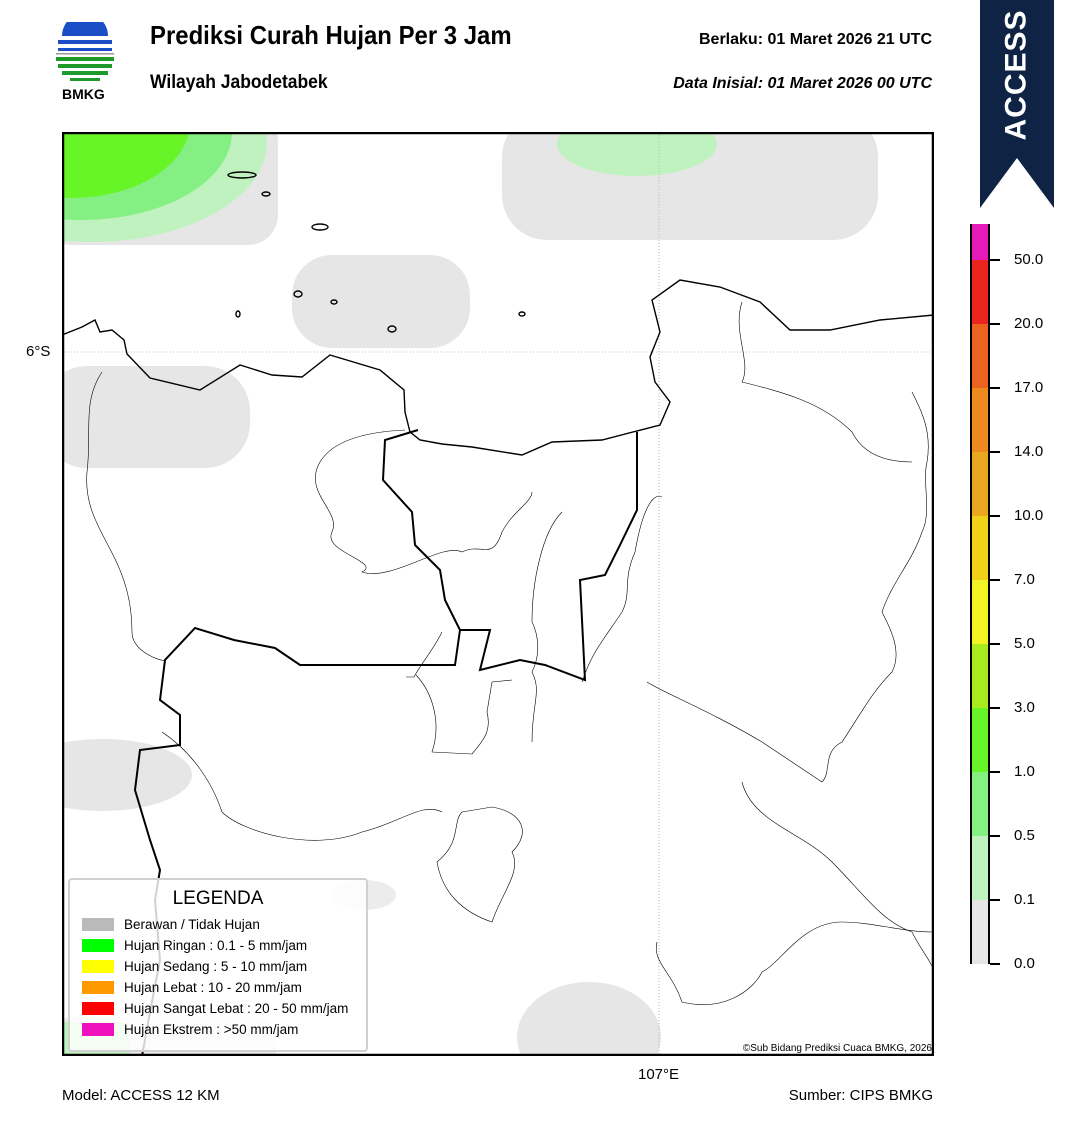 This screenshot has height=1128, width=1072. What do you see at coordinates (1029, 387) in the screenshot?
I see `colorbar-tick-label: 17.0` at bounding box center [1029, 387].